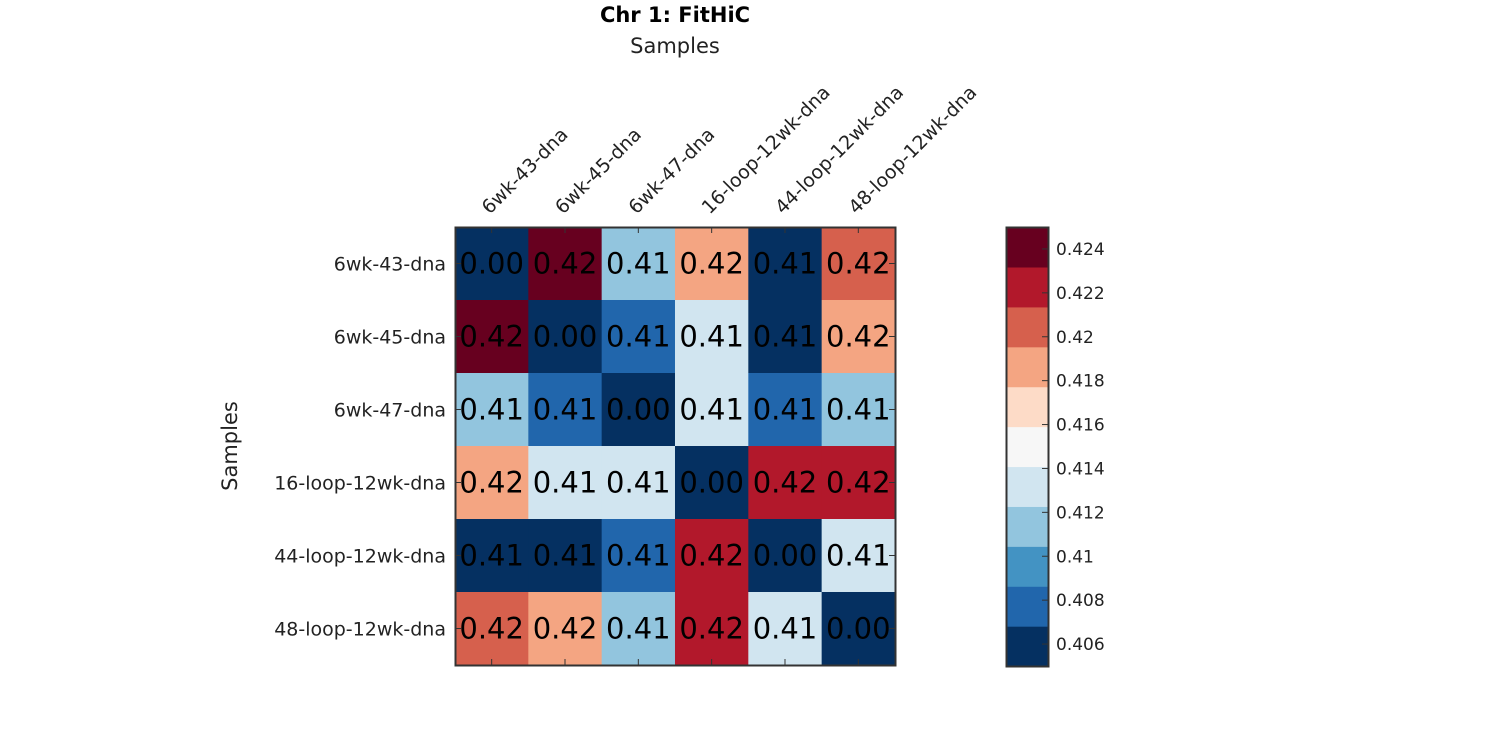  I want to click on y-tick-label: 48-loop-12wk-dna, so click(360, 630).